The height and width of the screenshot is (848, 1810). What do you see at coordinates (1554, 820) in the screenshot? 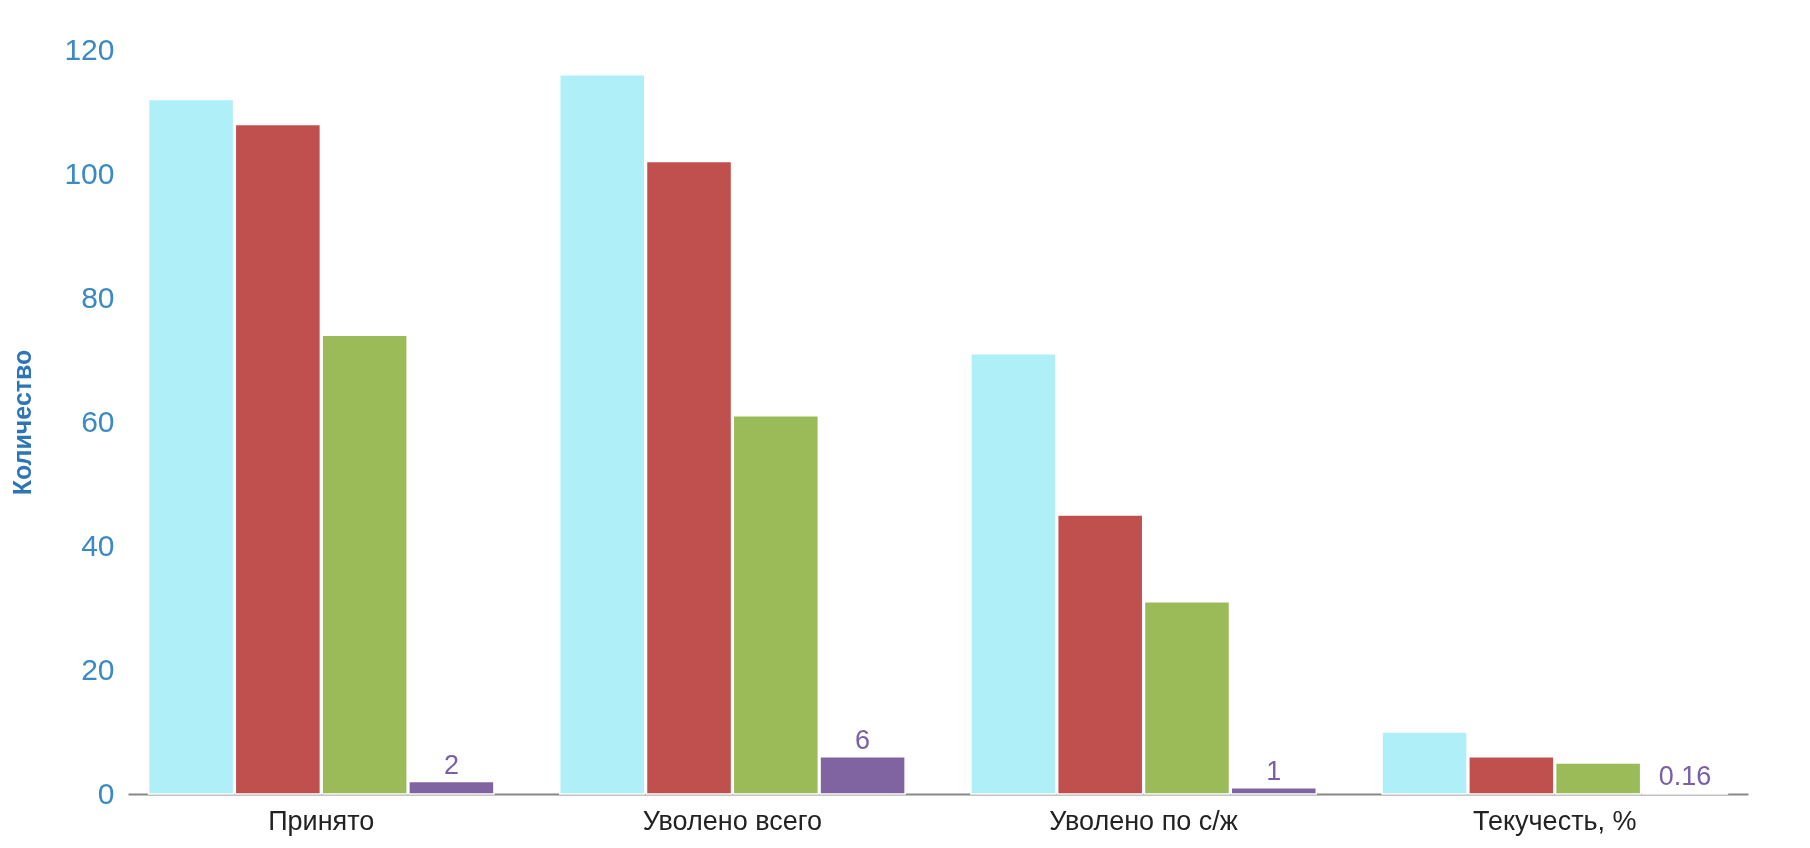
I see `x-tick-label: Текучесть, %` at bounding box center [1554, 820].